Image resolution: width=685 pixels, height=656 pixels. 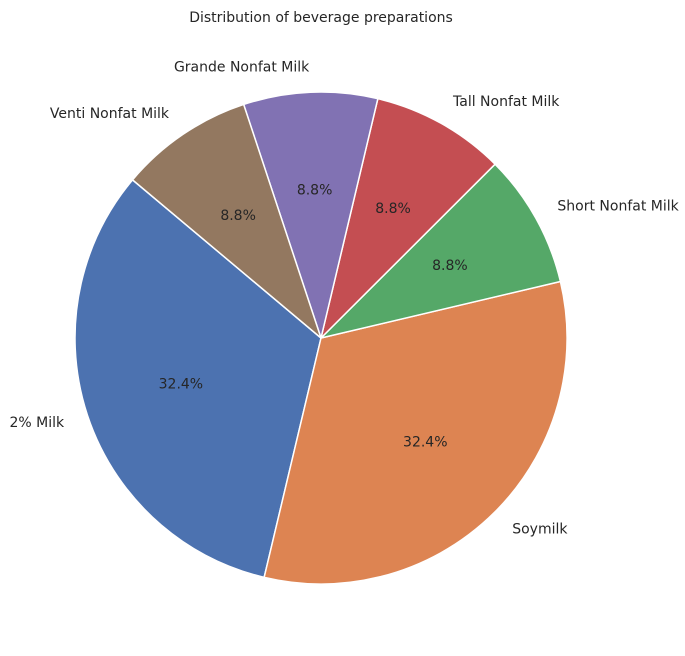 I want to click on slice-category-label: Soymilk, so click(x=540, y=529).